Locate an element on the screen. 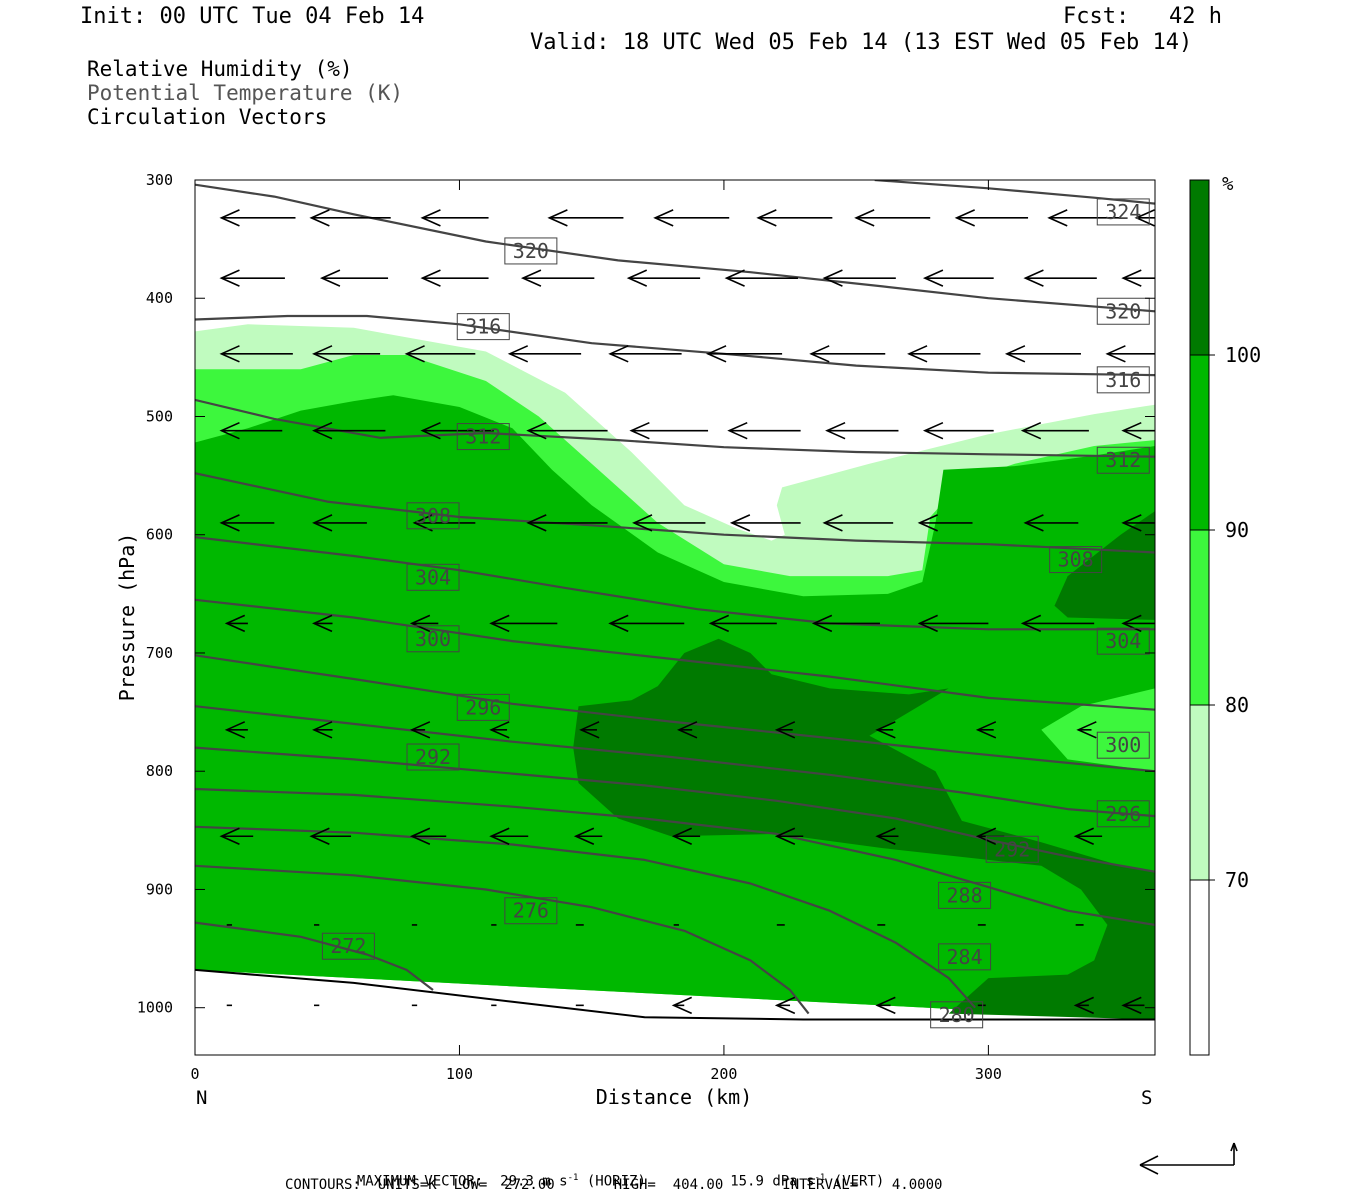 The image size is (1350, 1200). y-tick-label: 600 is located at coordinates (159, 535).